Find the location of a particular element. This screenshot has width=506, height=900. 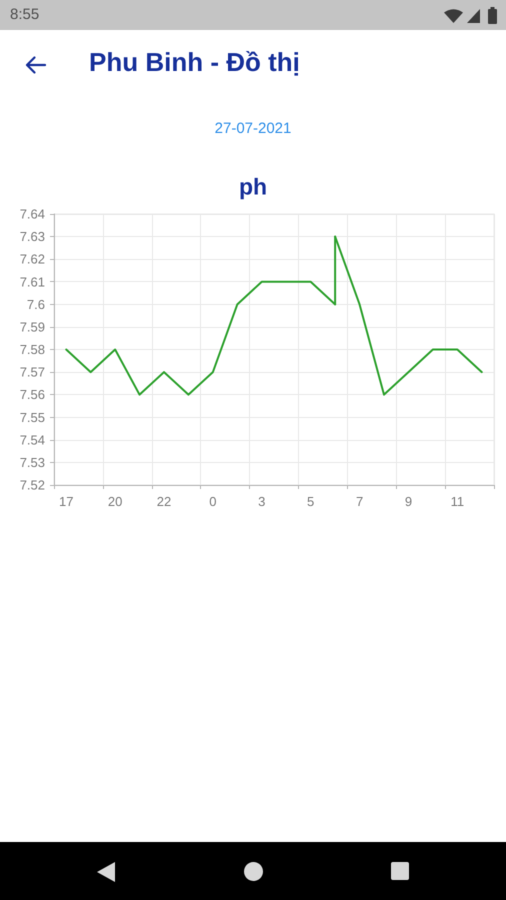

x-tick-label: 9 is located at coordinates (408, 501).